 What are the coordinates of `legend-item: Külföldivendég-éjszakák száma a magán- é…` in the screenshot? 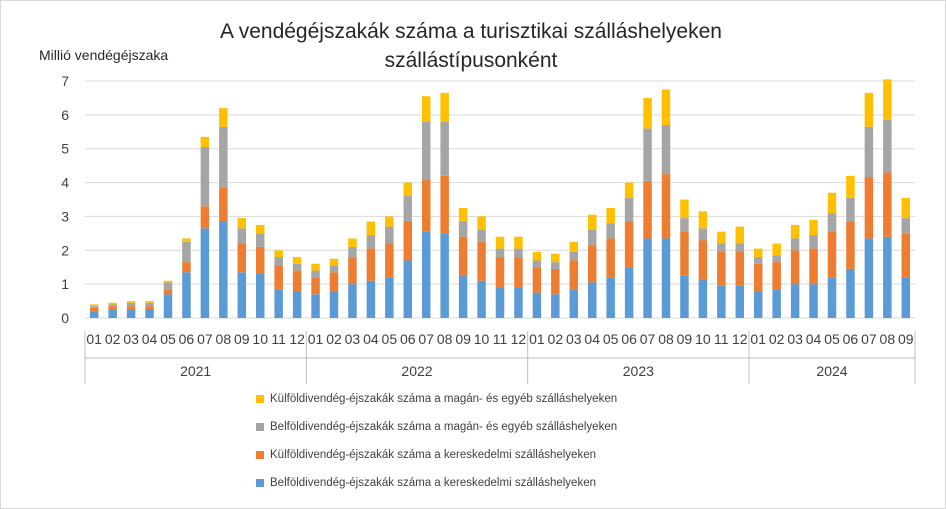 It's located at (436, 399).